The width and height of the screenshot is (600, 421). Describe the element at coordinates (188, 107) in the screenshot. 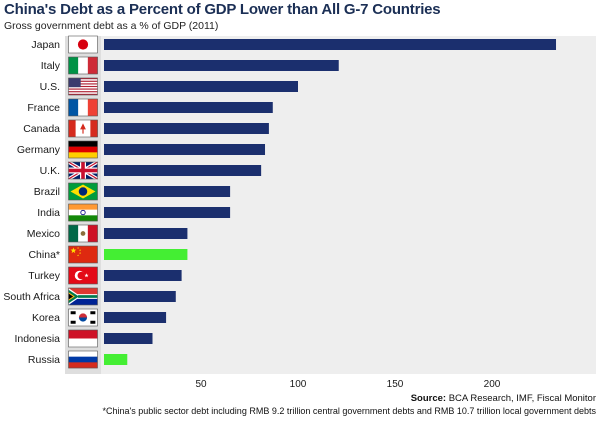

I see `bar-france` at that location.